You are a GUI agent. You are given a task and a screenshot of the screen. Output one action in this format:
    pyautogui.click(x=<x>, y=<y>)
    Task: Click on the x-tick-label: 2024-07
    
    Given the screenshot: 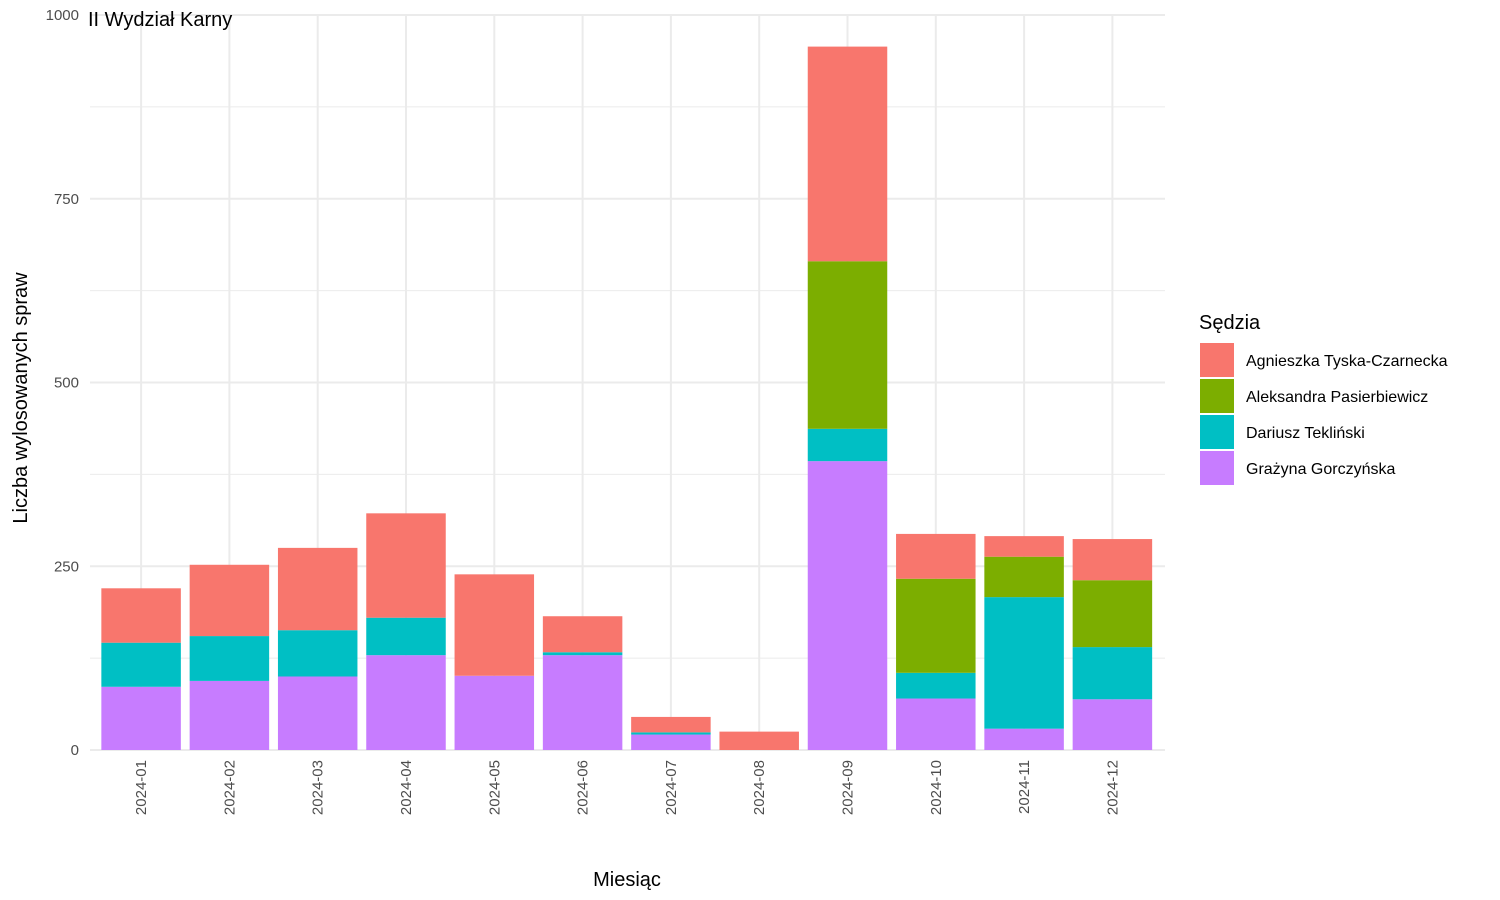 What is the action you would take?
    pyautogui.click(x=671, y=787)
    